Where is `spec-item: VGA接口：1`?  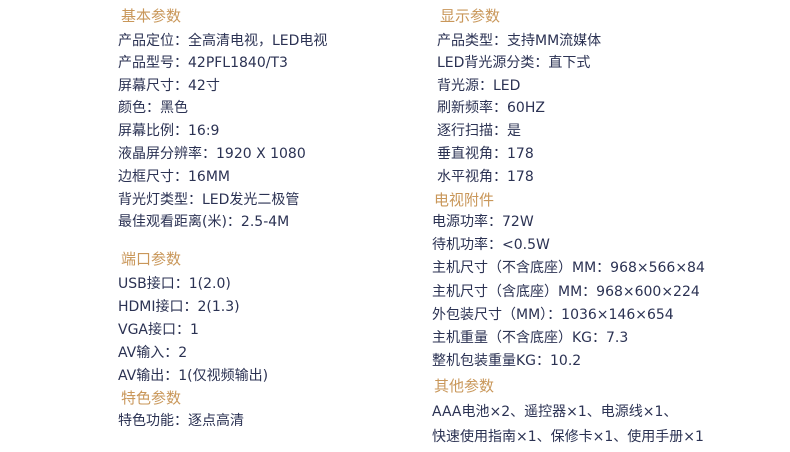
spec-item: VGA接口：1 is located at coordinates (158, 330).